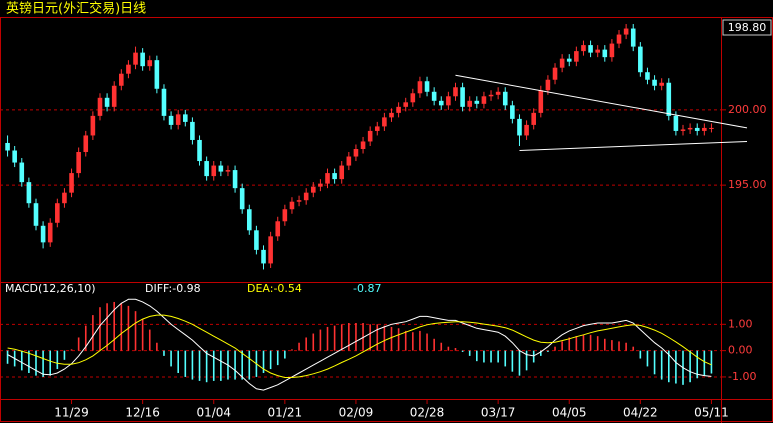 Image resolution: width=773 pixels, height=423 pixels. I want to click on x-tick-label: 01/21, so click(285, 413).